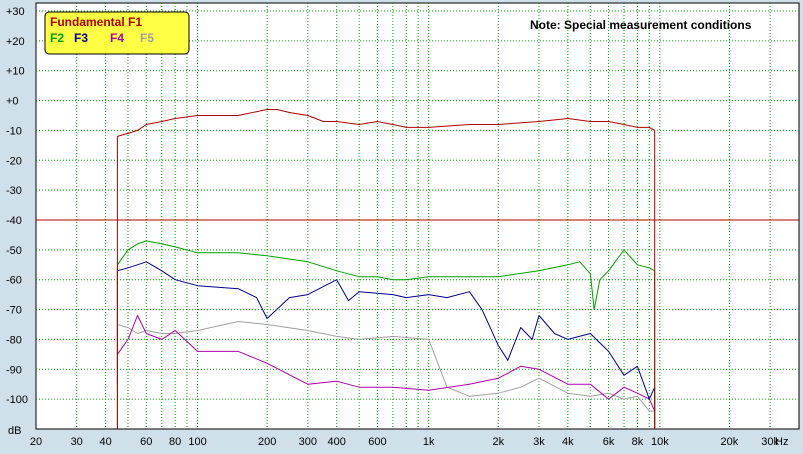 This screenshot has height=454, width=803. I want to click on x-tick-label: 300, so click(308, 442).